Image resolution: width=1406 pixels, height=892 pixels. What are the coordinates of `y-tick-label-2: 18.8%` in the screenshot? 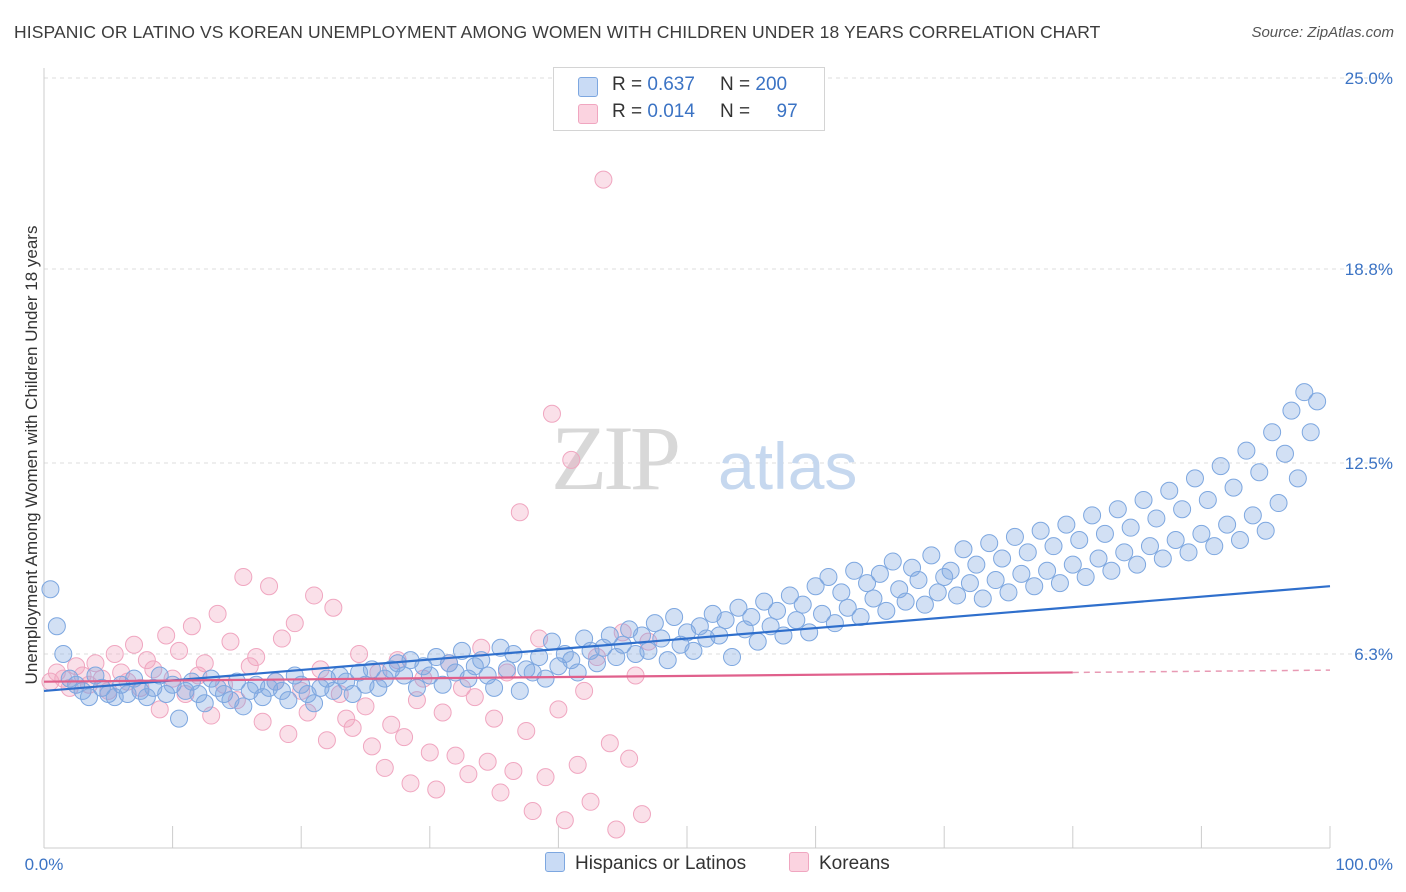 It's located at (1369, 269).